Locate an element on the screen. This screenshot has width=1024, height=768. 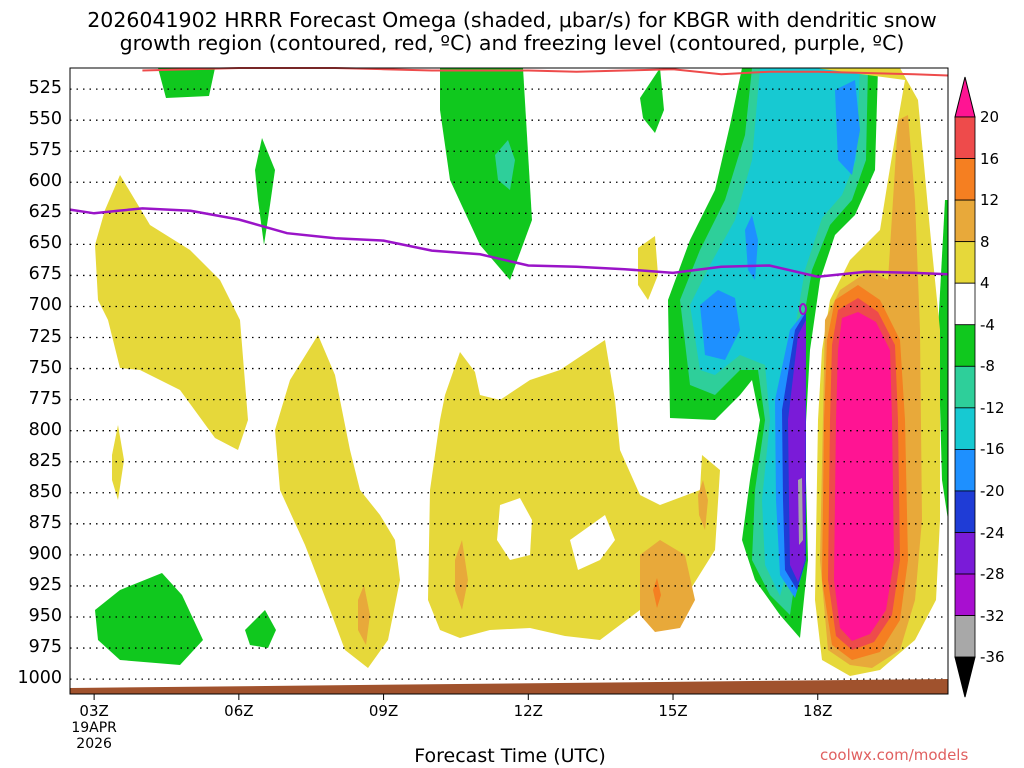
y-tick-label: 625 is located at coordinates (45, 212).